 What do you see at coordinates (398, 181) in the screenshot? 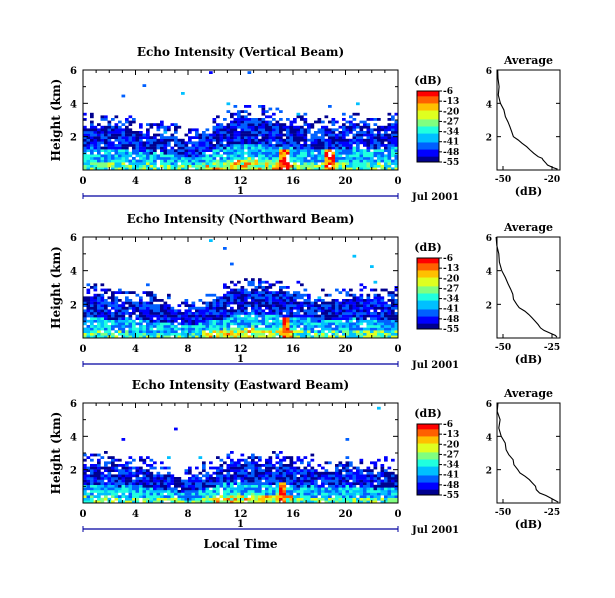
I see `x-tick-label: 0` at bounding box center [398, 181].